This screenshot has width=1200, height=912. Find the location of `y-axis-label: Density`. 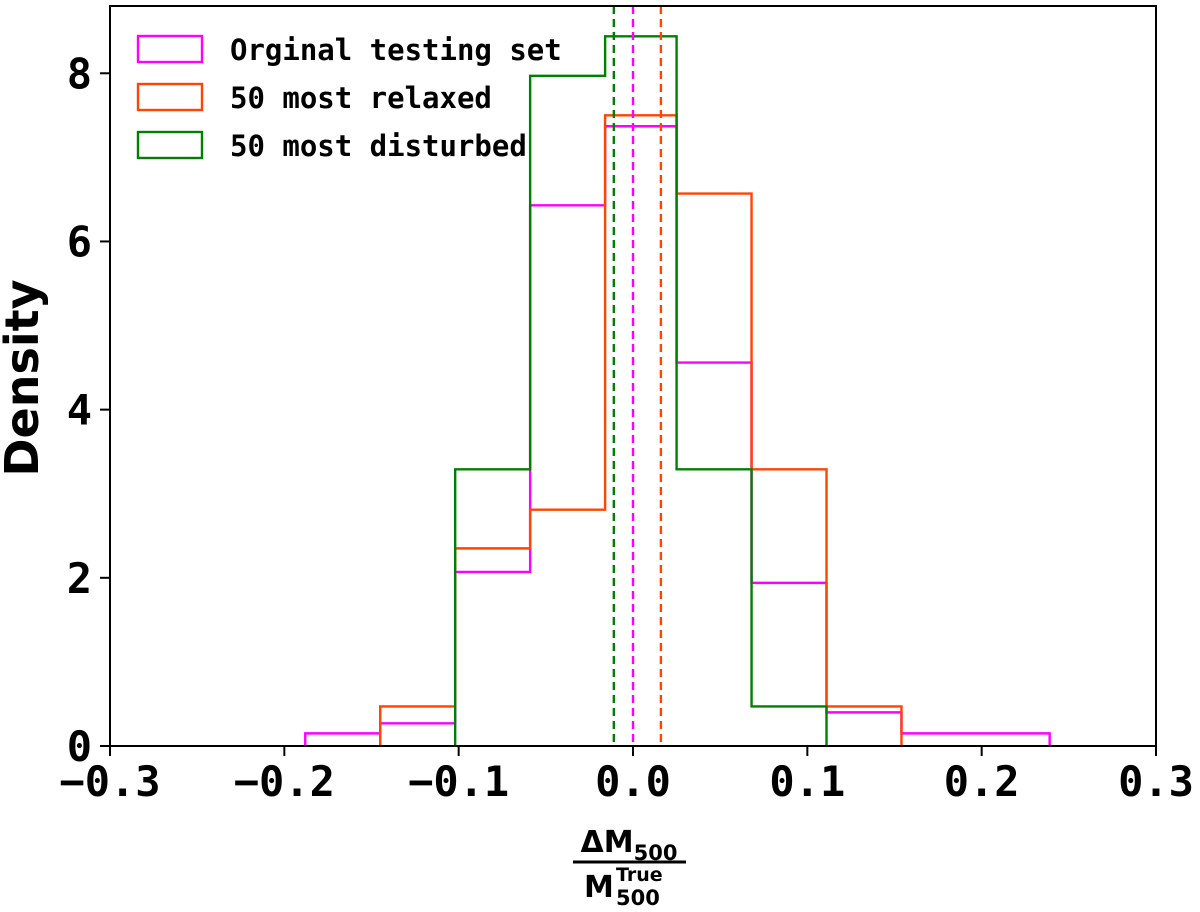

y-axis-label: Density is located at coordinates (24, 377).